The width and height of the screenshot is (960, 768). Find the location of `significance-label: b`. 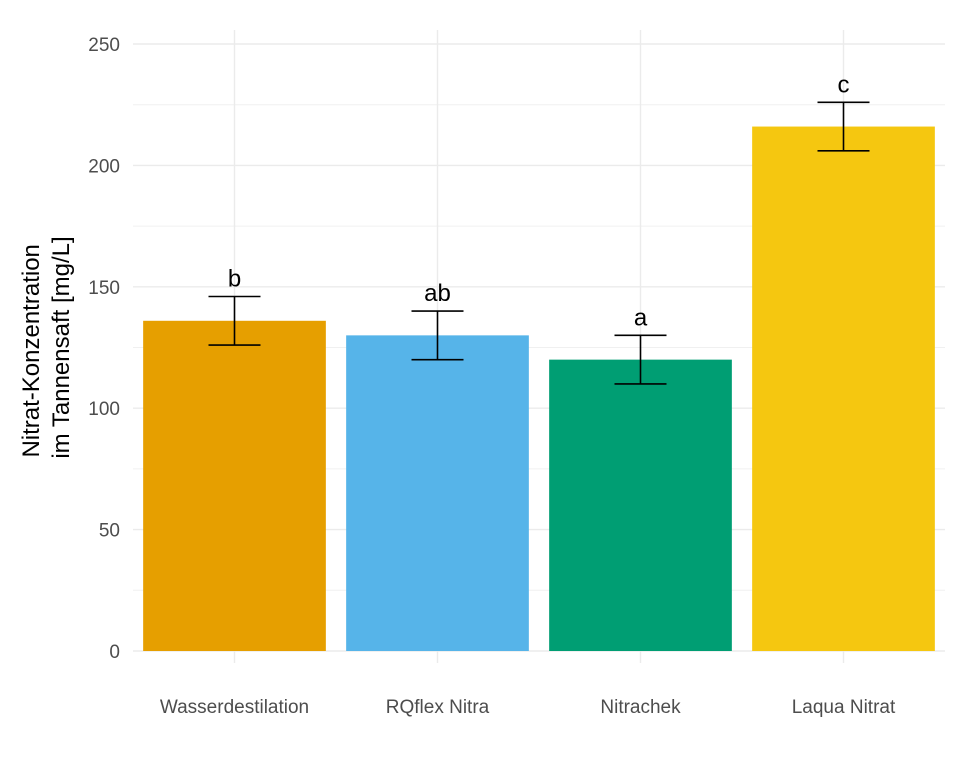

significance-label: b is located at coordinates (234, 279).